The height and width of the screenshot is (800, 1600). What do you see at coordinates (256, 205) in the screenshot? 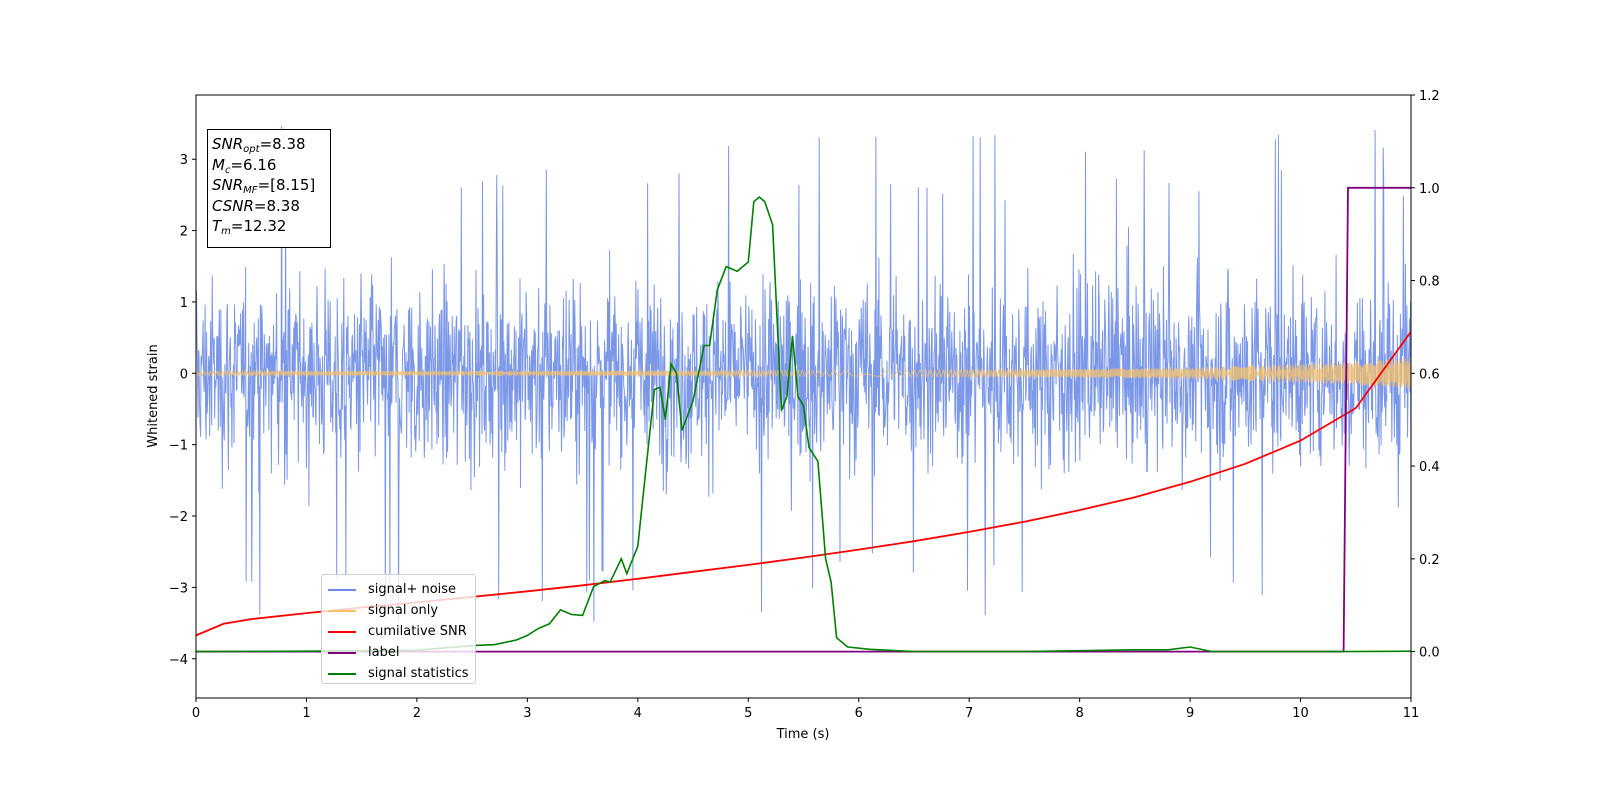
I see `csnr-row: CSNR=8.38` at bounding box center [256, 205].